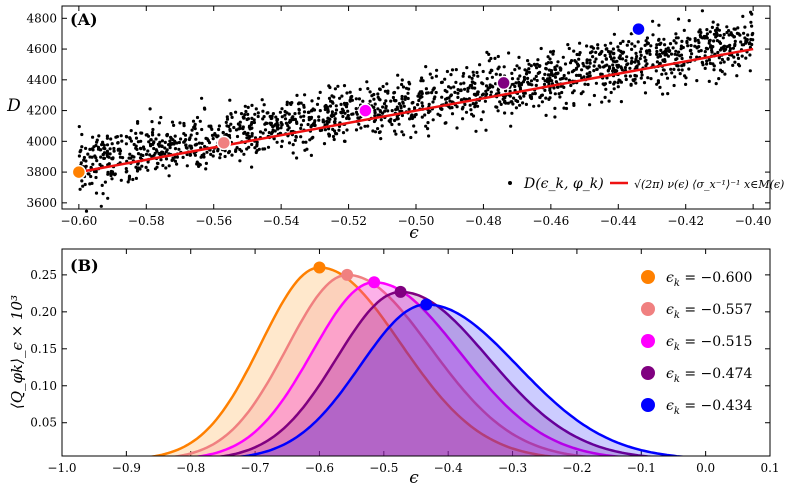  I want to click on panel-a-y-tick-label: 4600, so click(41, 49).